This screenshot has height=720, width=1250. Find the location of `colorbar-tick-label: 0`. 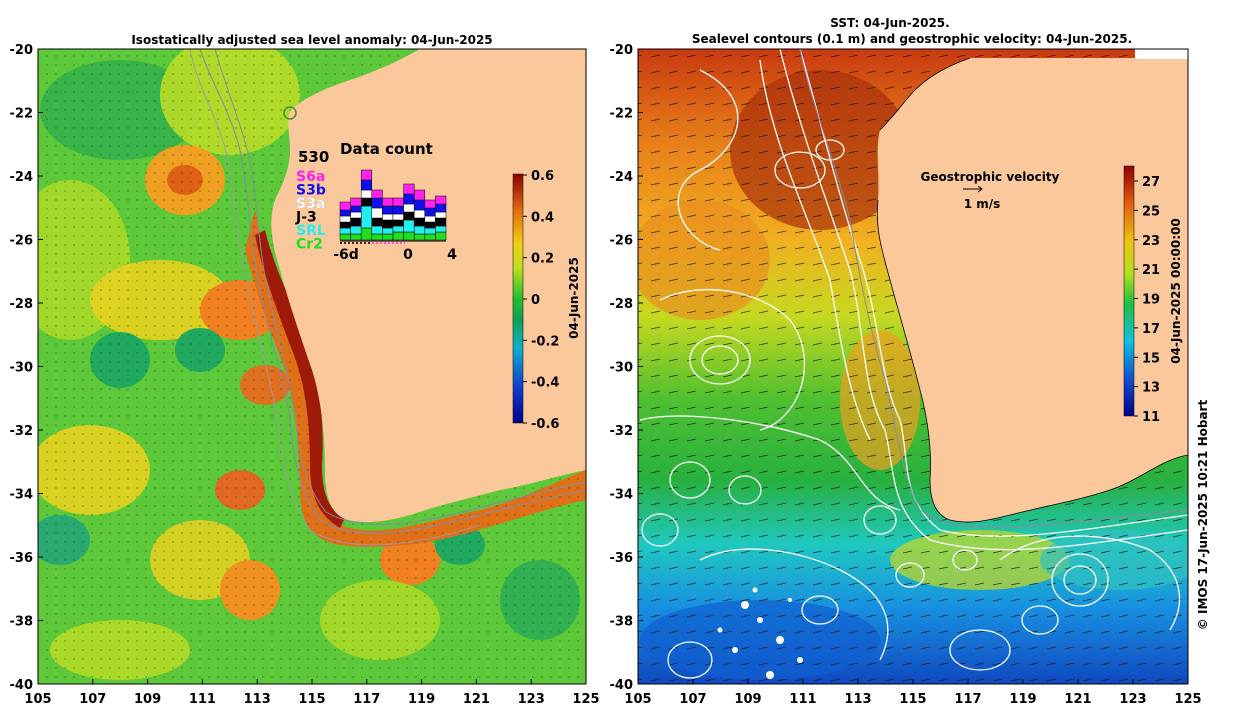

colorbar-tick-label: 0 is located at coordinates (535, 300).